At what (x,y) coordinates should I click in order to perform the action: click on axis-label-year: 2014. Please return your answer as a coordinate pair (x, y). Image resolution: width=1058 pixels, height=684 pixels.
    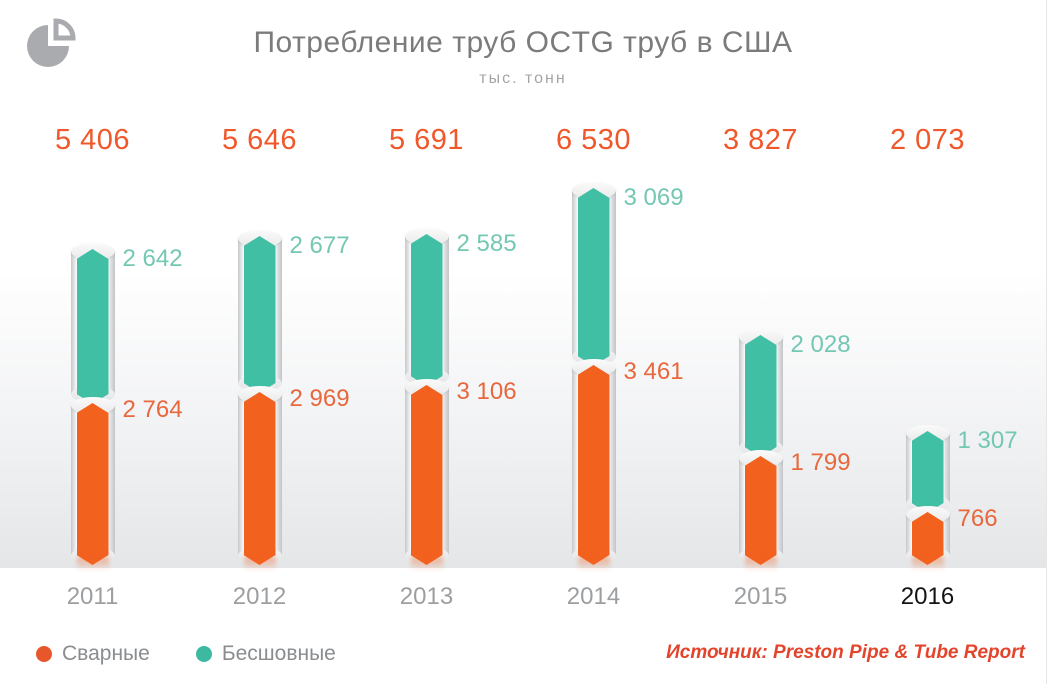
    Looking at the image, I should click on (593, 596).